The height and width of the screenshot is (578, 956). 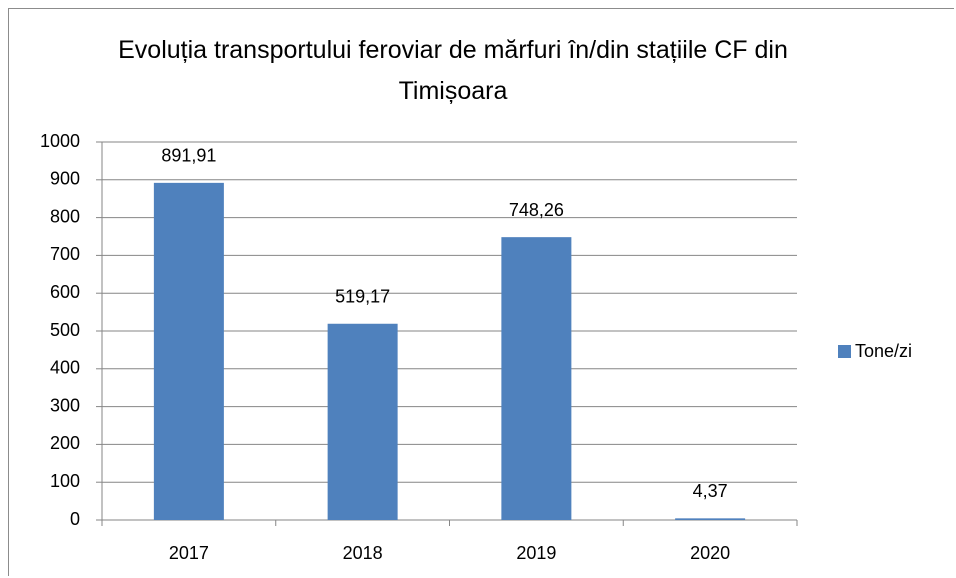 What do you see at coordinates (536, 553) in the screenshot?
I see `x-tick-label: 2019` at bounding box center [536, 553].